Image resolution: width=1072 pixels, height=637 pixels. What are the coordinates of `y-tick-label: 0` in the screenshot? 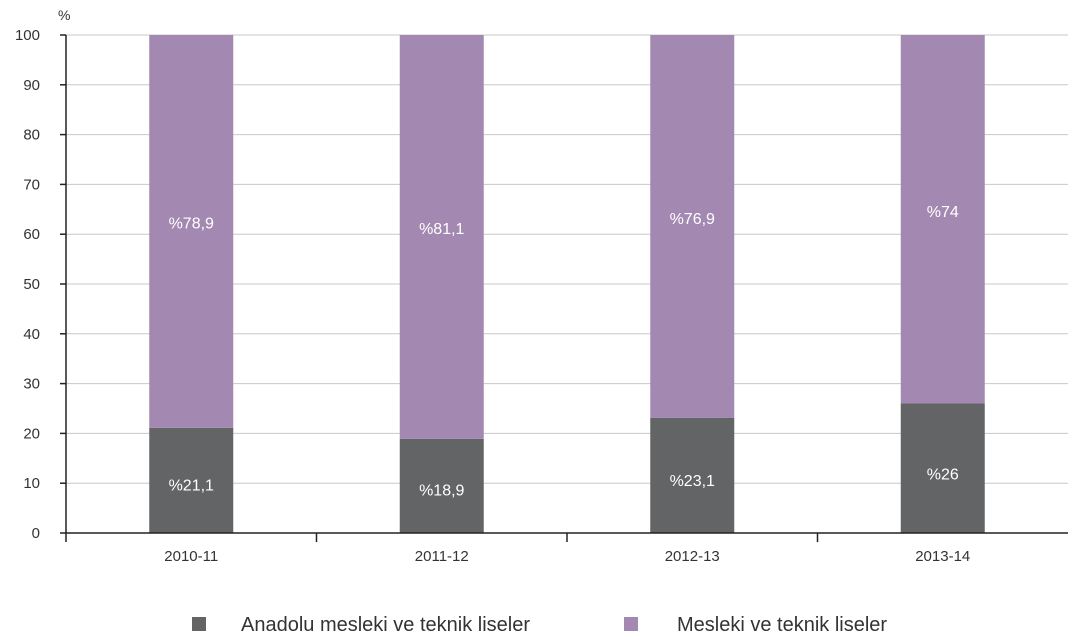 It's located at (36, 533).